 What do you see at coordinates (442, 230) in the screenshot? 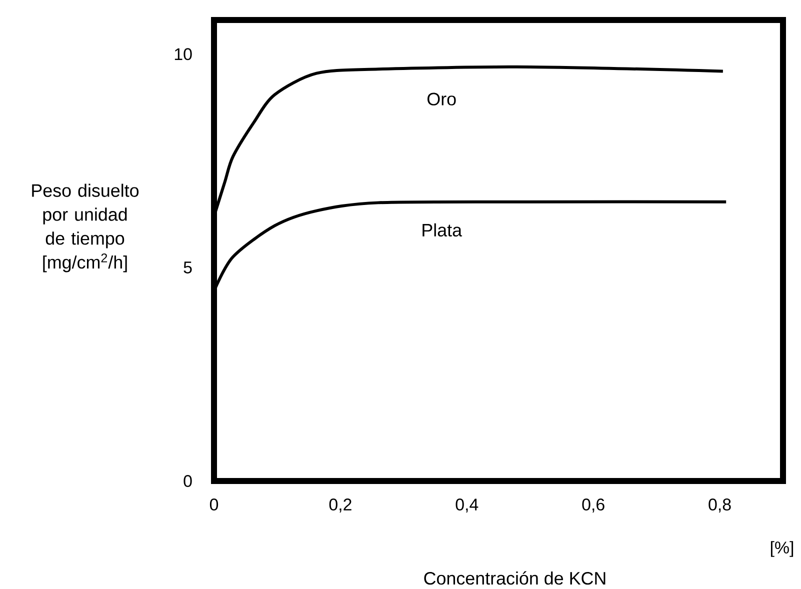
I see `series-label: Plata` at bounding box center [442, 230].